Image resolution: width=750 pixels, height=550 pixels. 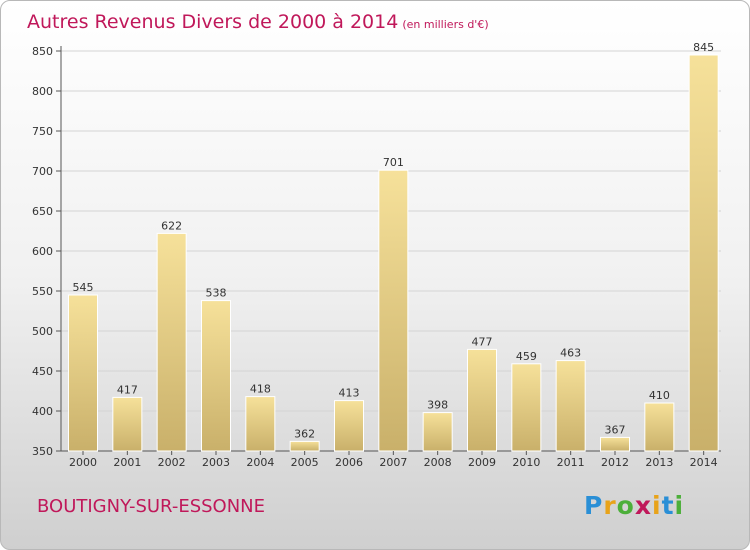 I want to click on x-tick-label: 2013, so click(x=659, y=462).